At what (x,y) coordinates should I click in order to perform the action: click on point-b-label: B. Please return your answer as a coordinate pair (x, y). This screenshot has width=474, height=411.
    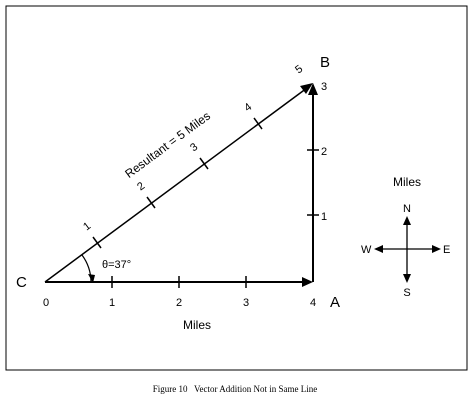
    Looking at the image, I should click on (325, 62).